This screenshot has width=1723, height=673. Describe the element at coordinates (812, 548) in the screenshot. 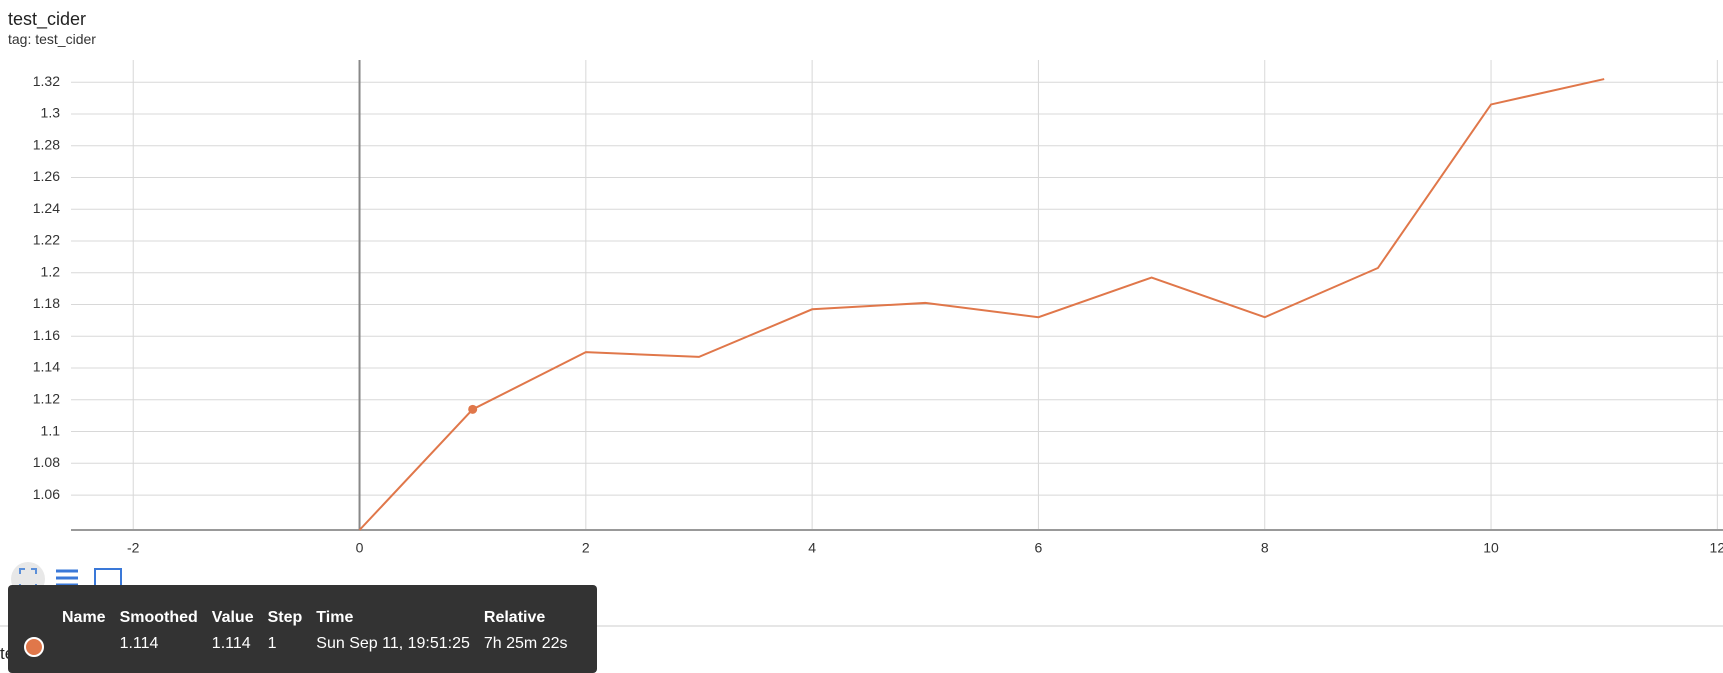

I see `x-tick-label: 4` at that location.